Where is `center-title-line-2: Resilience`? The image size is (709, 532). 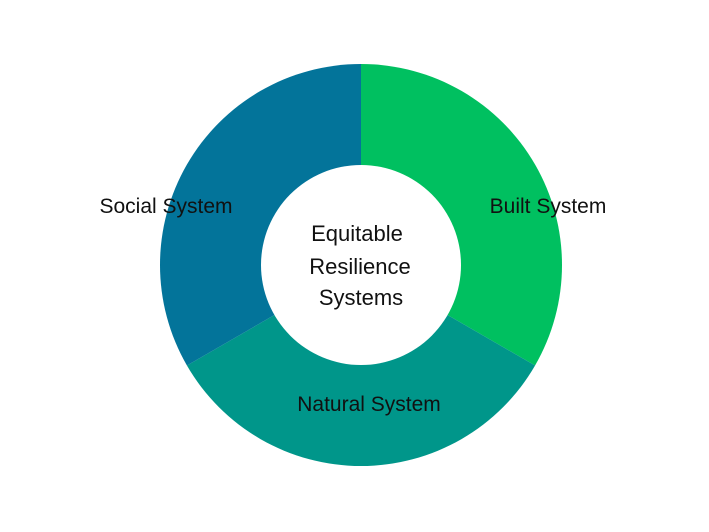 center-title-line-2: Resilience is located at coordinates (360, 266).